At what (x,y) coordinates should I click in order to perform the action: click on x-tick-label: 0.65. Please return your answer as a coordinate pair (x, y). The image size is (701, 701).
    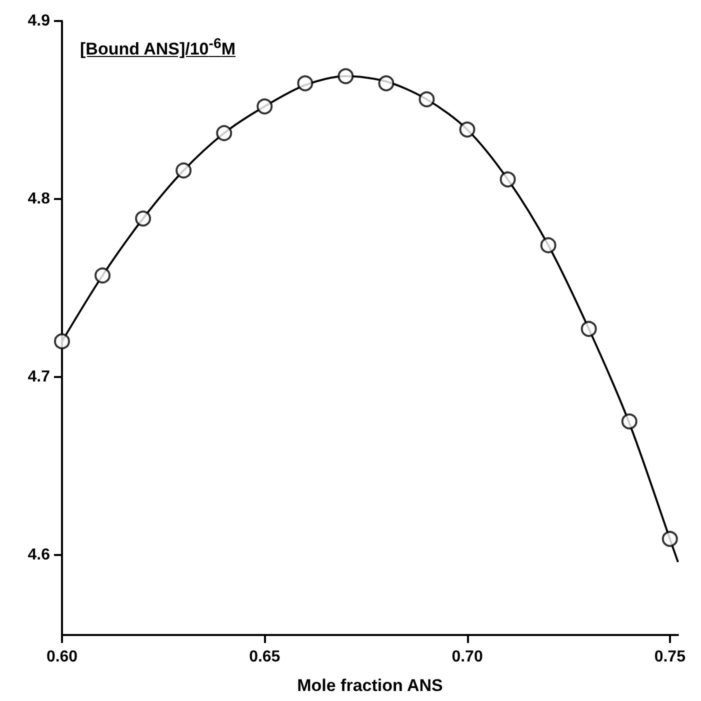
    Looking at the image, I should click on (264, 657).